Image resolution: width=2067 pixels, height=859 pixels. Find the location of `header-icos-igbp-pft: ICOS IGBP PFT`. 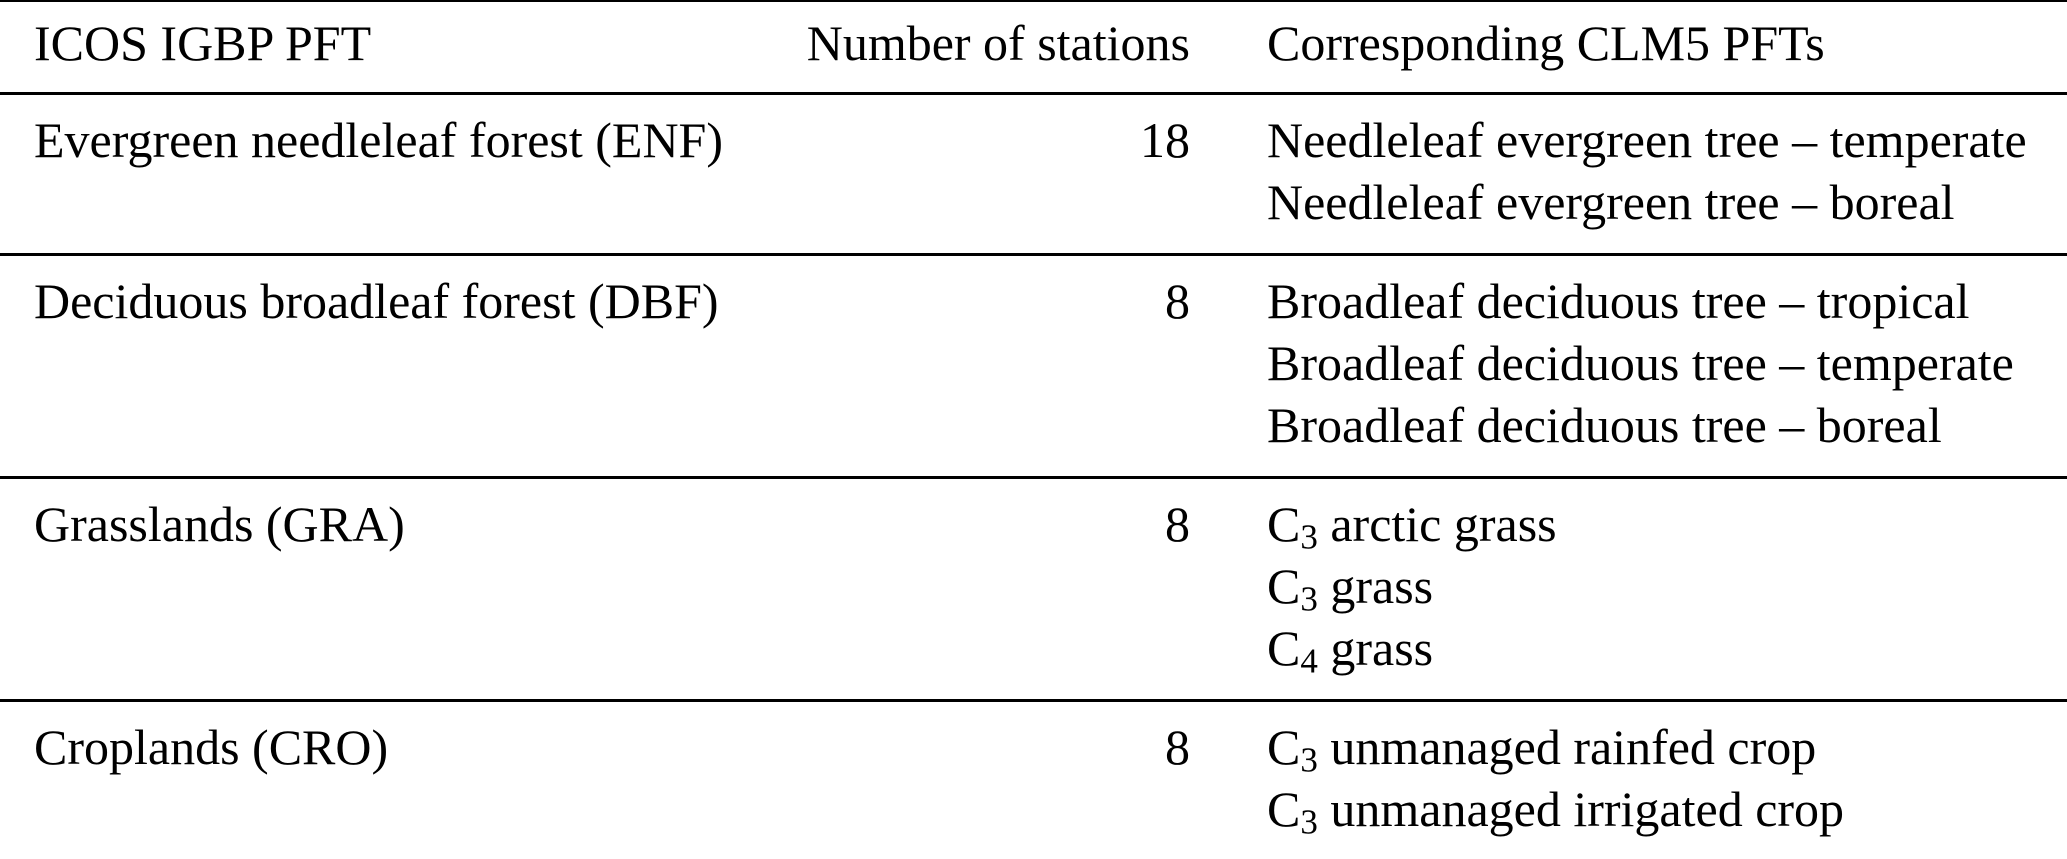

header-icos-igbp-pft: ICOS IGBP PFT is located at coordinates (203, 43).